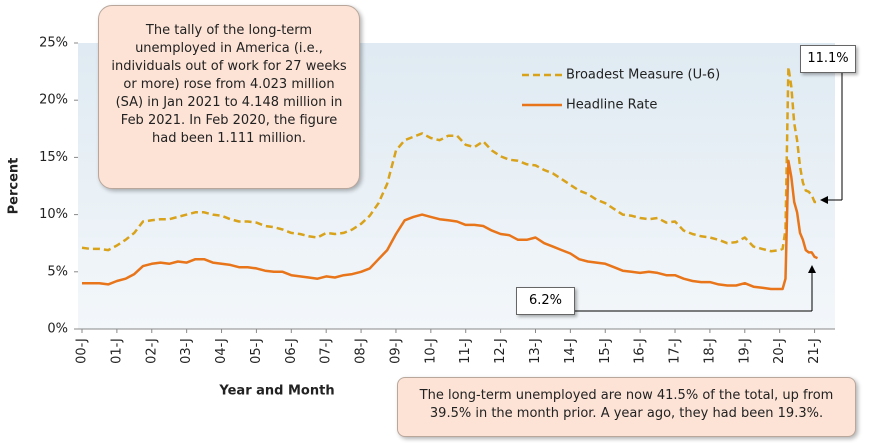 The height and width of the screenshot is (443, 870). I want to click on x-tick-label: 04-J, so click(221, 351).